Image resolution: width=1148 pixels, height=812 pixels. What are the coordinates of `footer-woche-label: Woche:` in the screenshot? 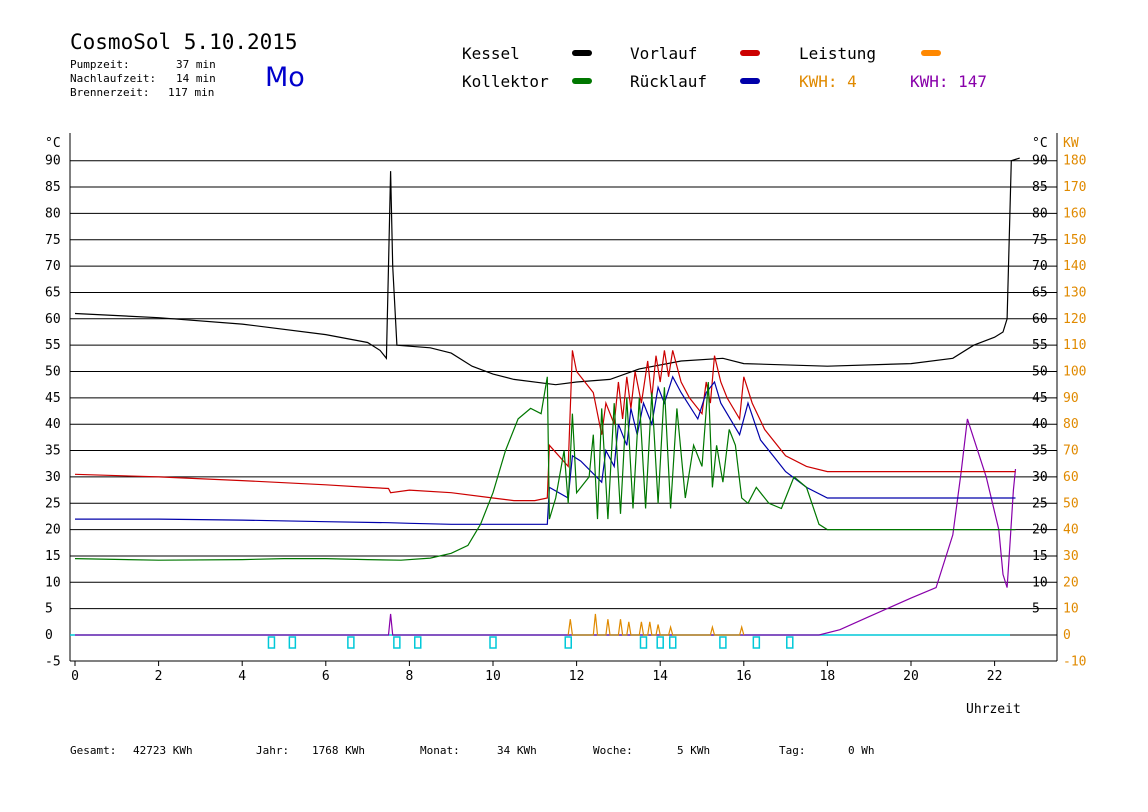 It's located at (613, 750).